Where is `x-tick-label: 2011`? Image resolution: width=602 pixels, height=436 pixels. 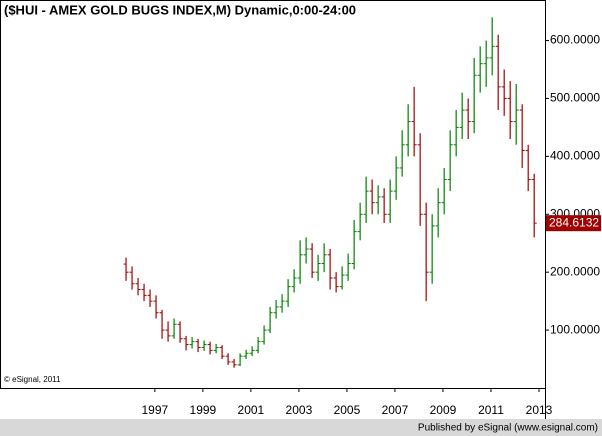
x-tick-label: 2011 is located at coordinates (491, 410).